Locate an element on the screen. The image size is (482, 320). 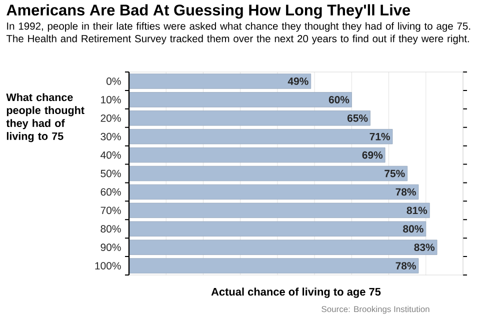
chart-subtitle: In 1992, people in their late fifties were asked what chance they thought they had of living to age 75. The Health and Retirement Survey tracked them over the next 20 years to find out if they were right. is located at coordinates (238, 33).